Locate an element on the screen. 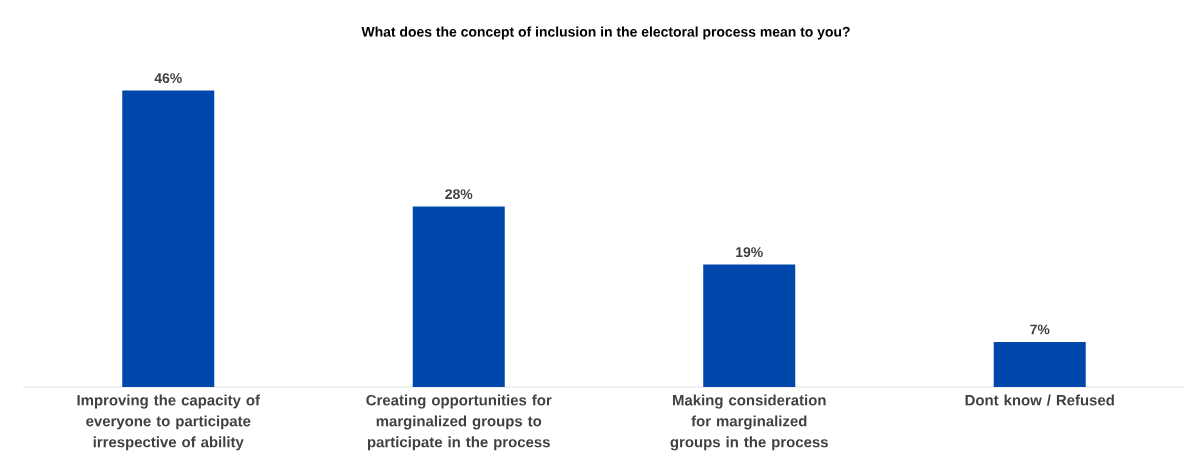 This screenshot has height=473, width=1187. chart-title: What does the concept of inclusion in the electoral process mean to you? is located at coordinates (605, 33).